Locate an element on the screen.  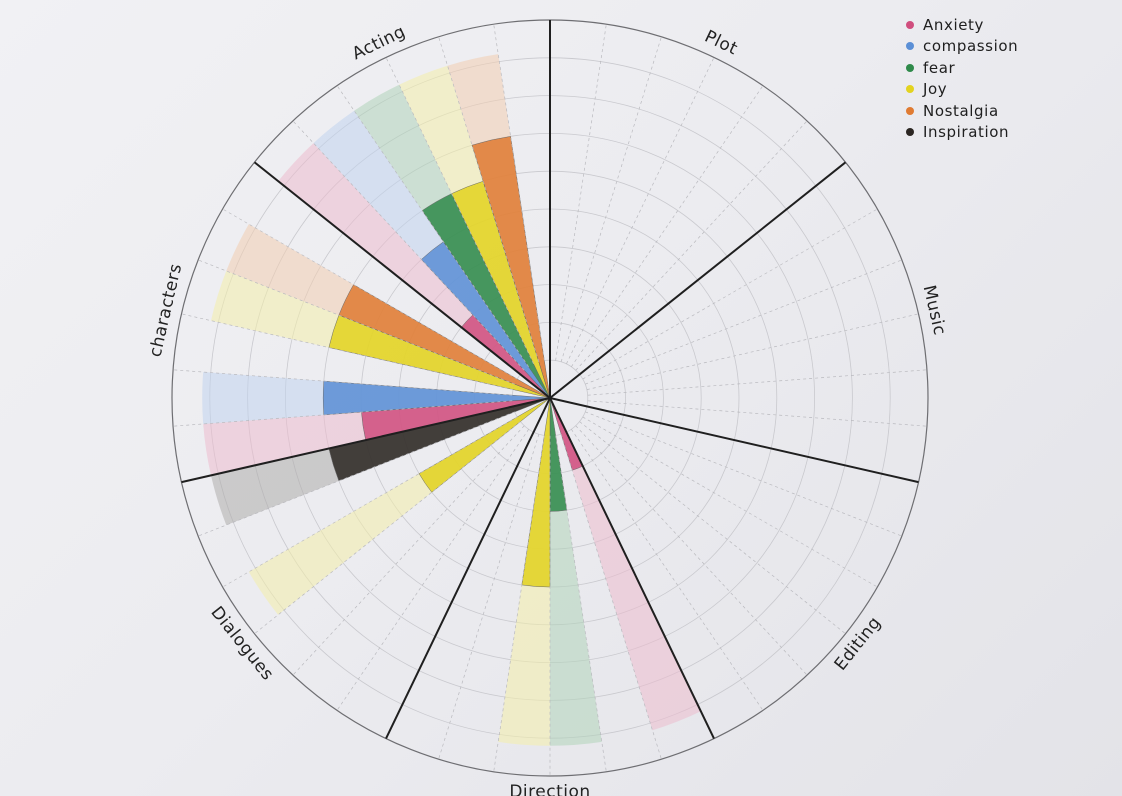
legend-swatch-joy is located at coordinates (910, 89).